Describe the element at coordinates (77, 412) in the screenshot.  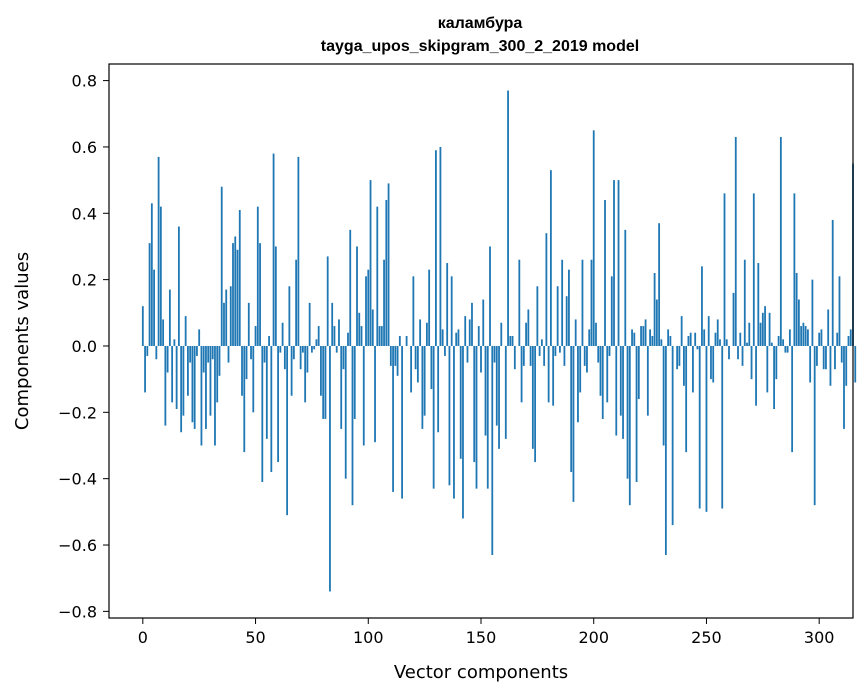
I see `y-tick-label: −0.2` at that location.